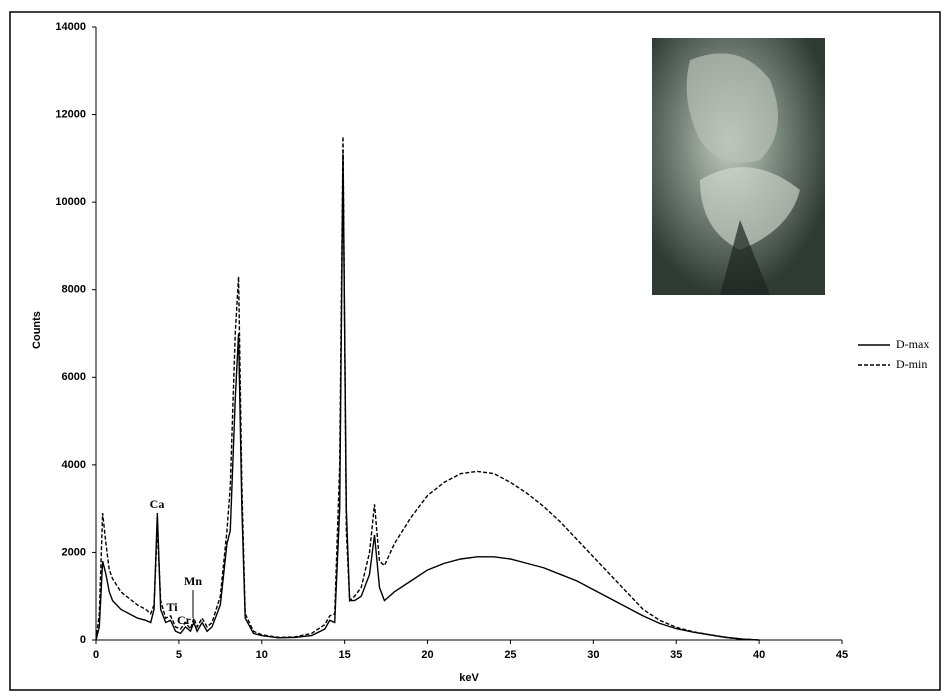  I want to click on inset-image, so click(738, 166).